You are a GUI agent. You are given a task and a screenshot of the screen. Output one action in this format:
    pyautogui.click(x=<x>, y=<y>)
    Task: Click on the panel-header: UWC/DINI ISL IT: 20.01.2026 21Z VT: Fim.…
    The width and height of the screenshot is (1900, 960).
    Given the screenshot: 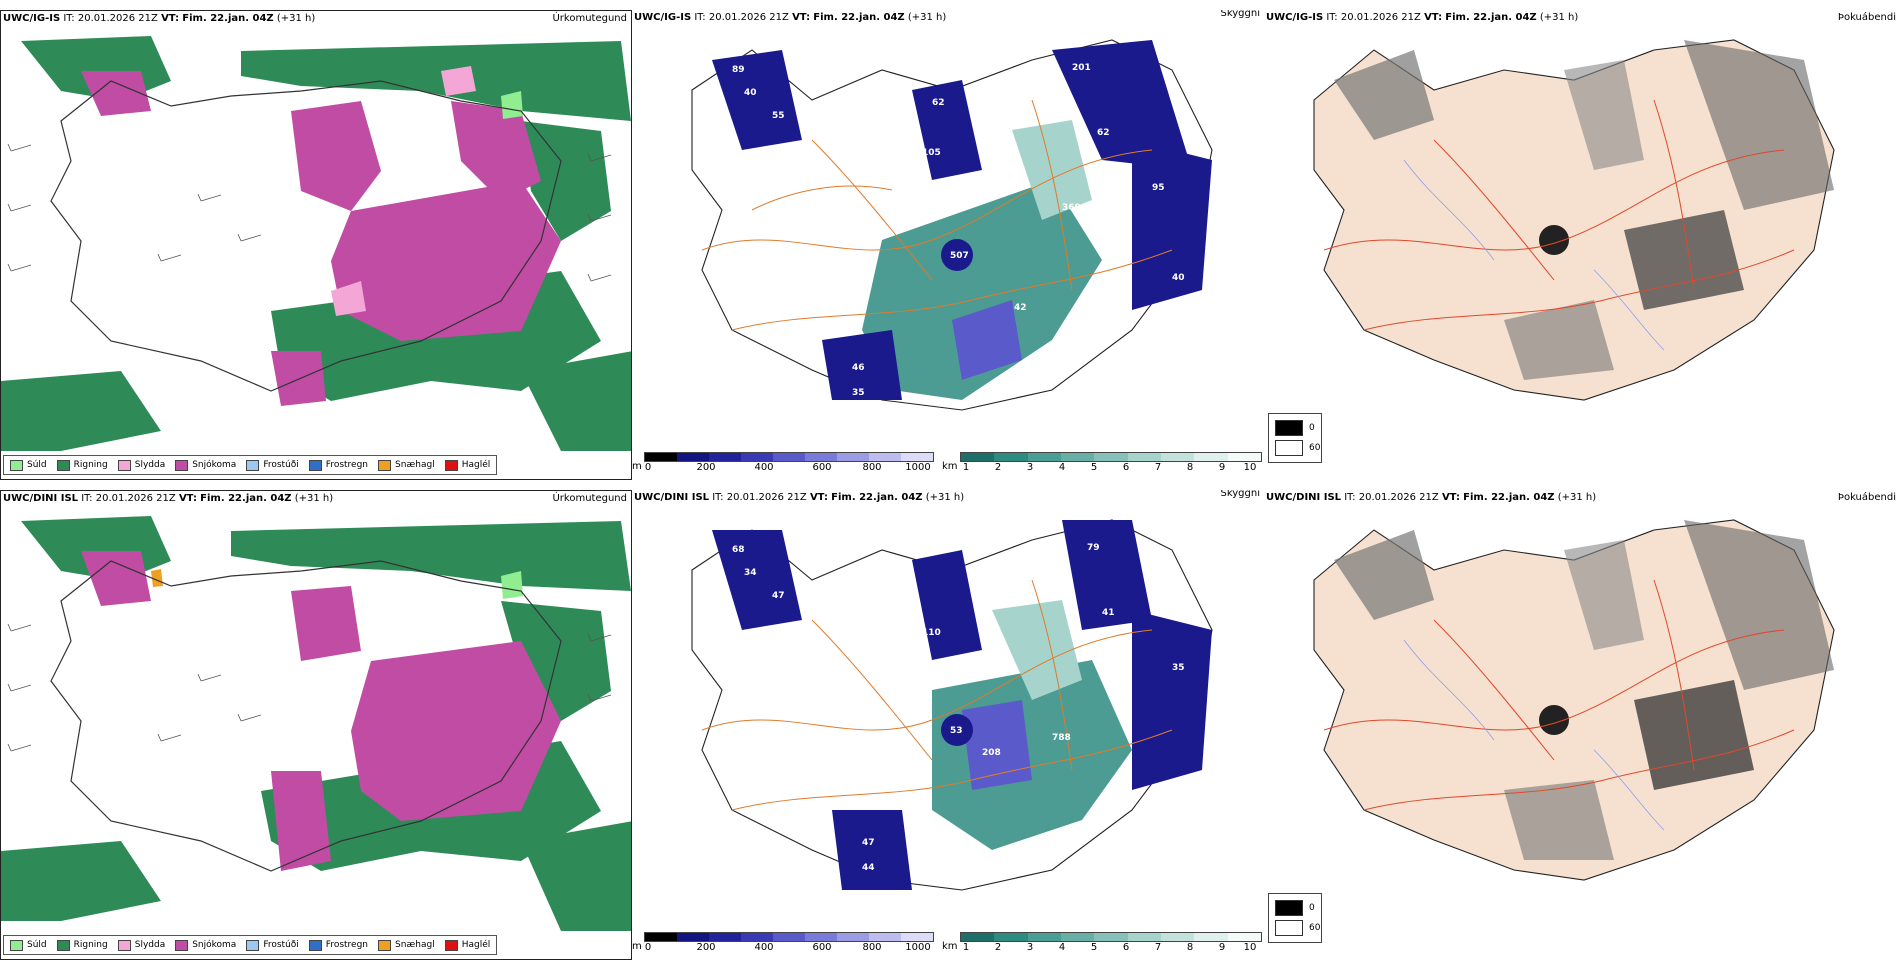 What is the action you would take?
    pyautogui.click(x=1431, y=497)
    